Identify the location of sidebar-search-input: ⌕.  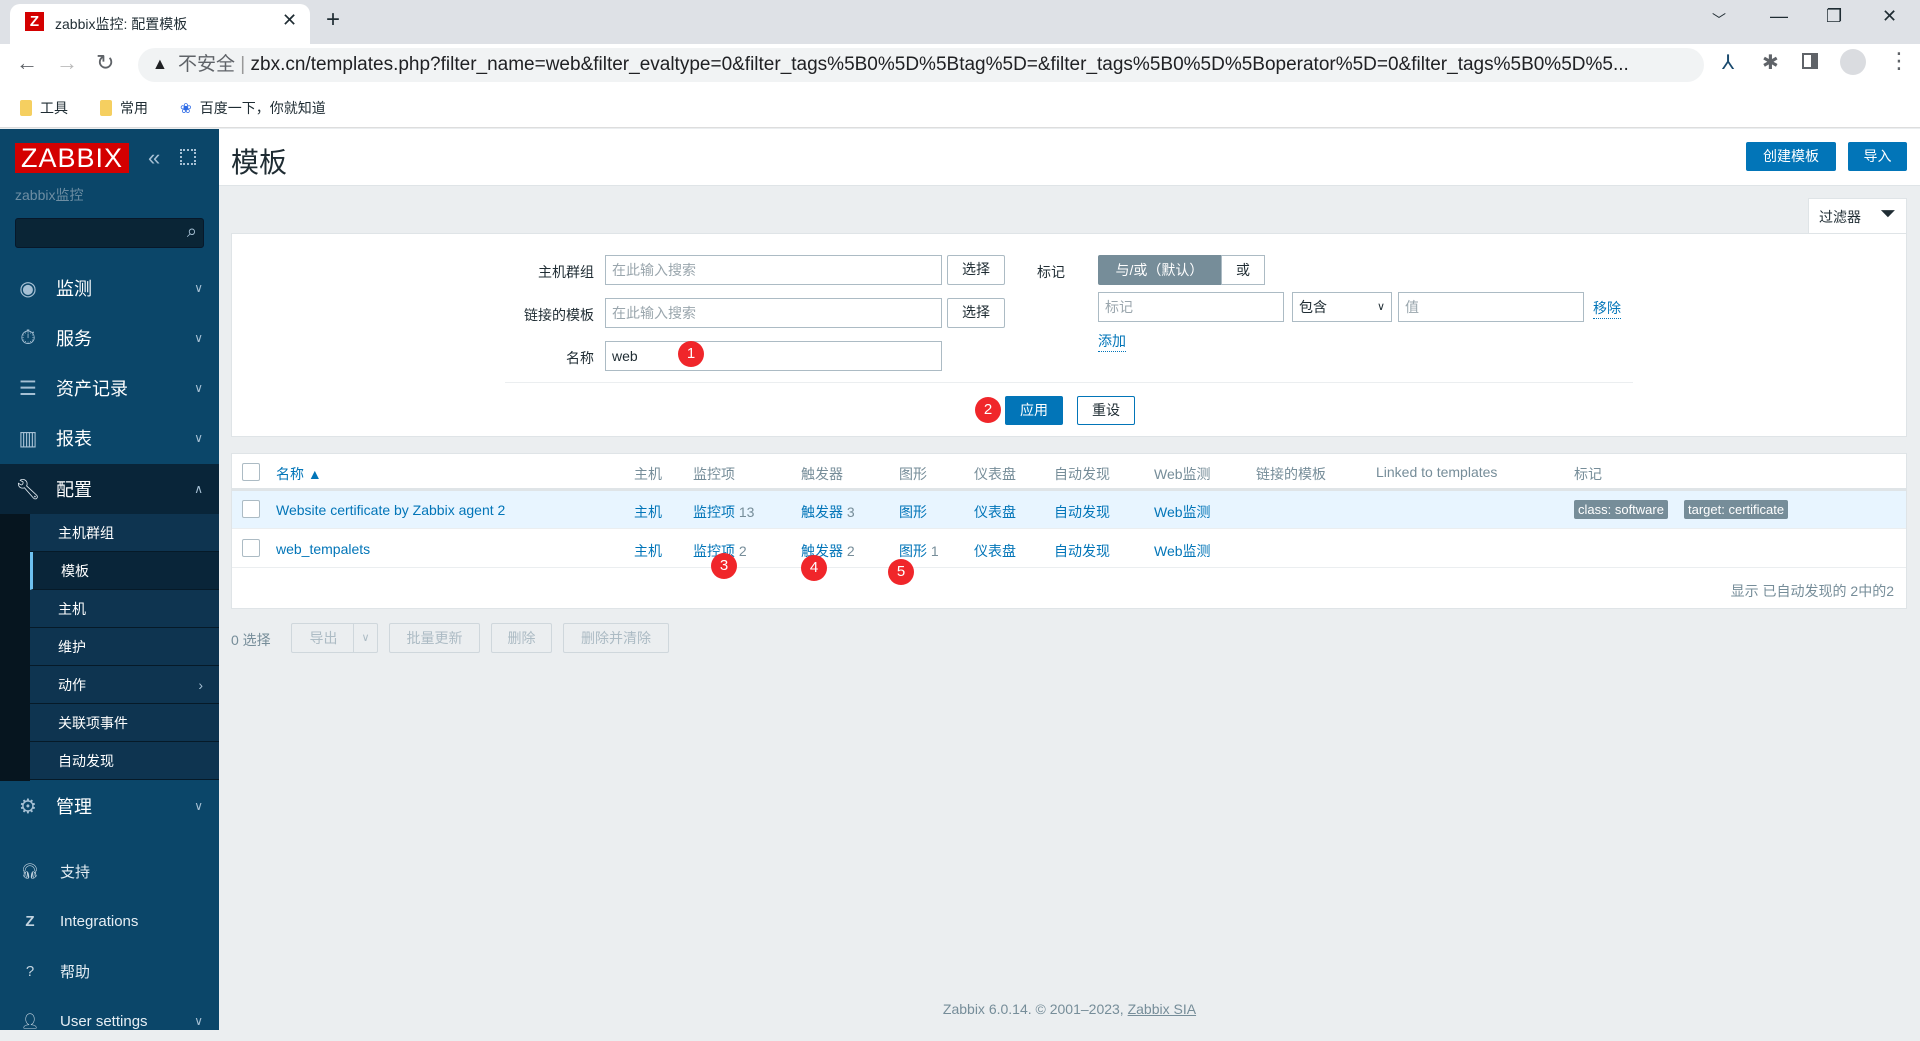
(109, 233).